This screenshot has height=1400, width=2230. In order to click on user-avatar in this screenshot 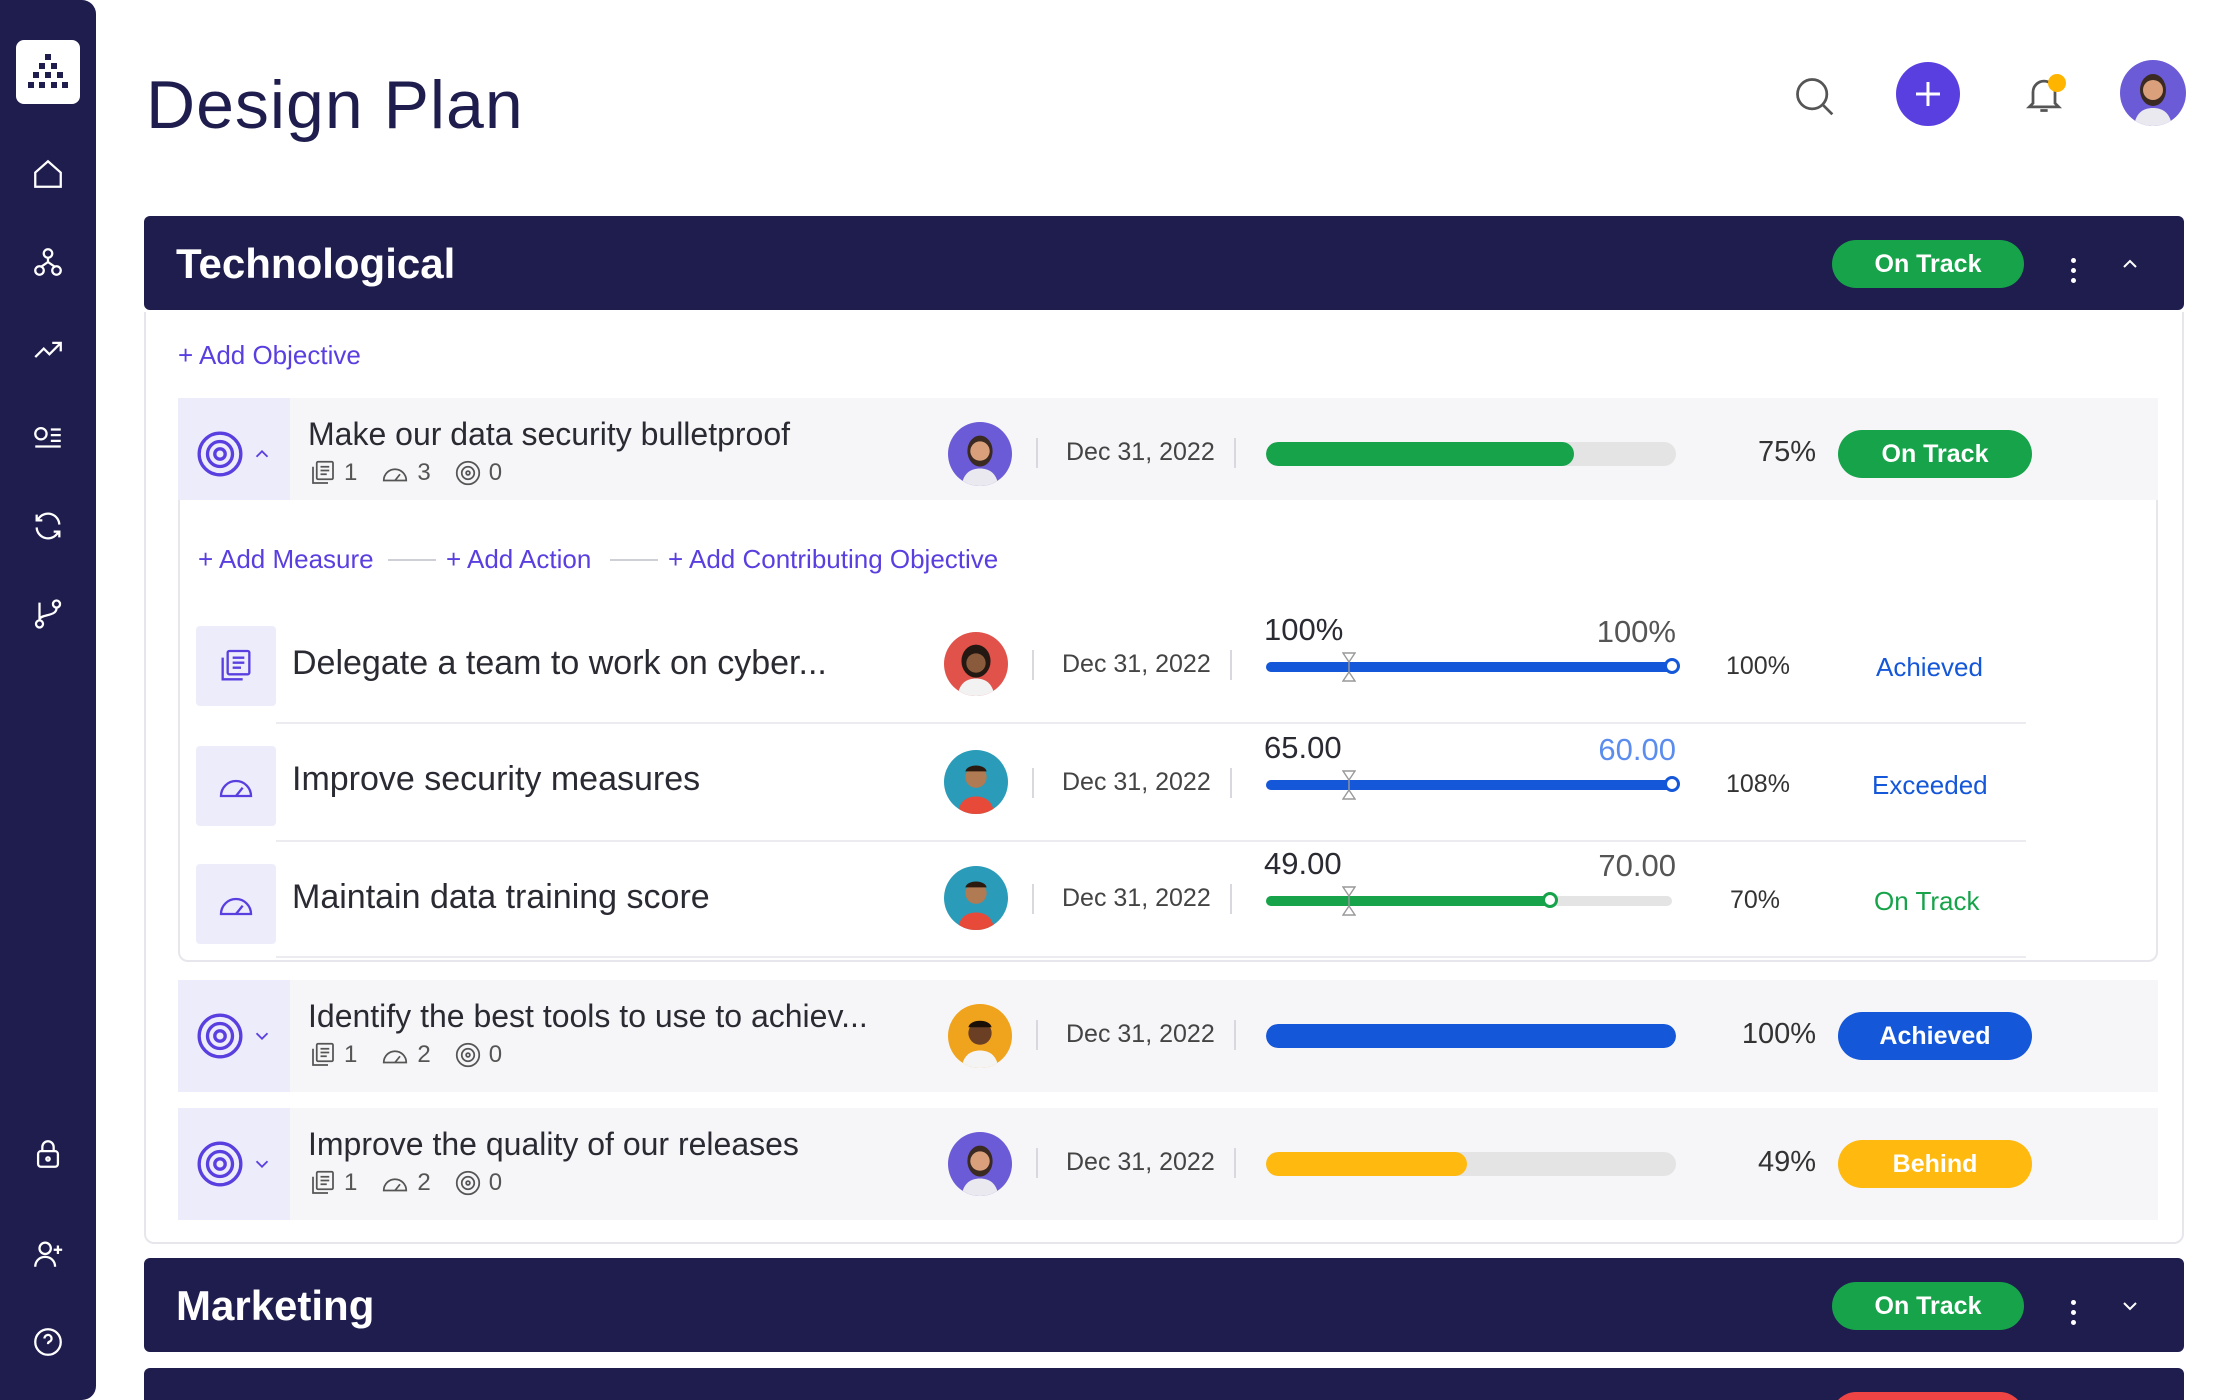, I will do `click(2153, 93)`.